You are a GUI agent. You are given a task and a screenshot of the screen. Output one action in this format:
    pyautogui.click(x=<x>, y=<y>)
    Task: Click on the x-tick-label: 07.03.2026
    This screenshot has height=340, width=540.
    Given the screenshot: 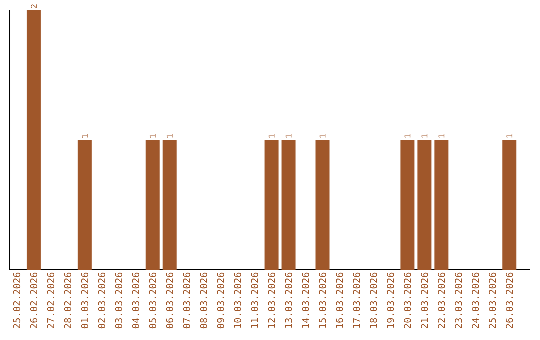 What is the action you would take?
    pyautogui.click(x=186, y=300)
    